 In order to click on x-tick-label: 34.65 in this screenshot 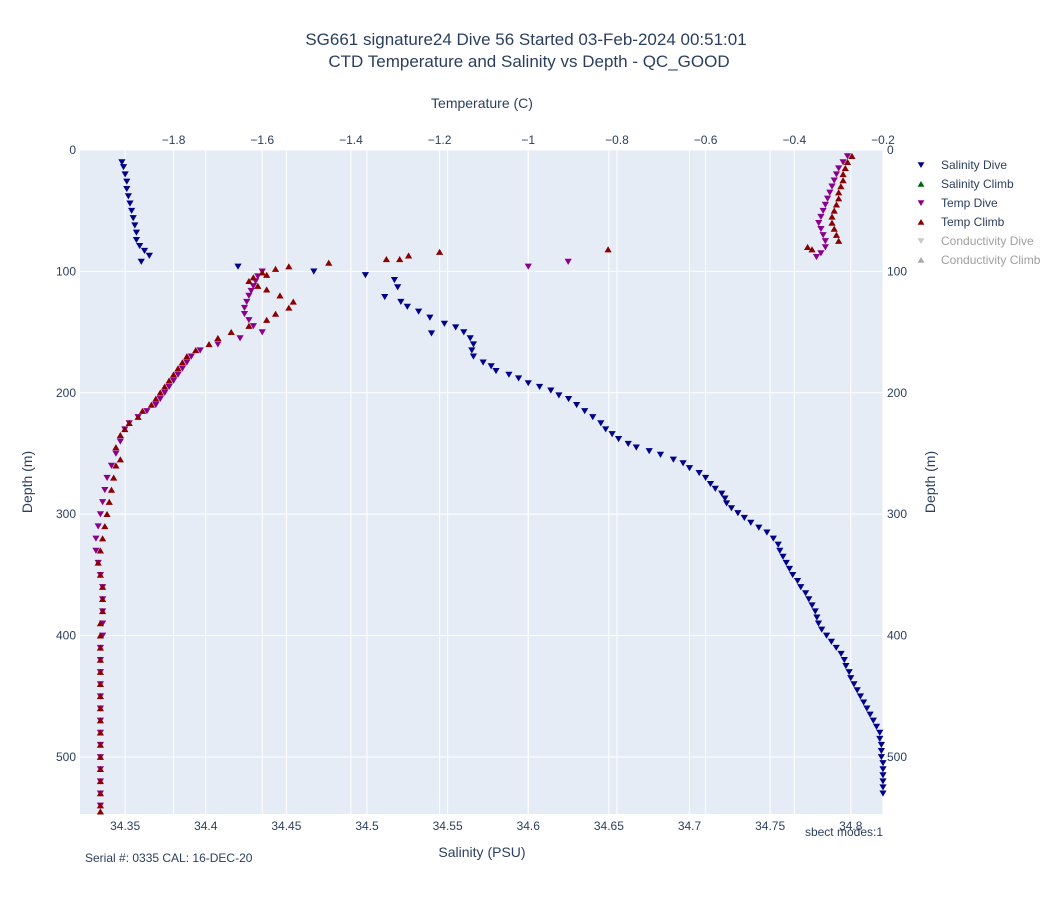, I will do `click(609, 826)`.